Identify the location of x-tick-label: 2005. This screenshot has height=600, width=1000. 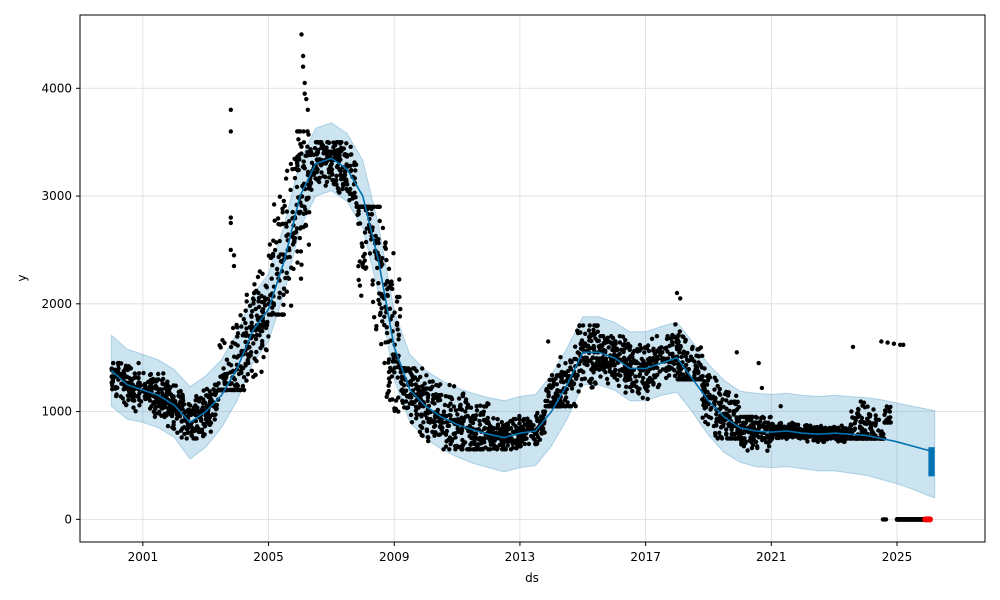
(268, 557).